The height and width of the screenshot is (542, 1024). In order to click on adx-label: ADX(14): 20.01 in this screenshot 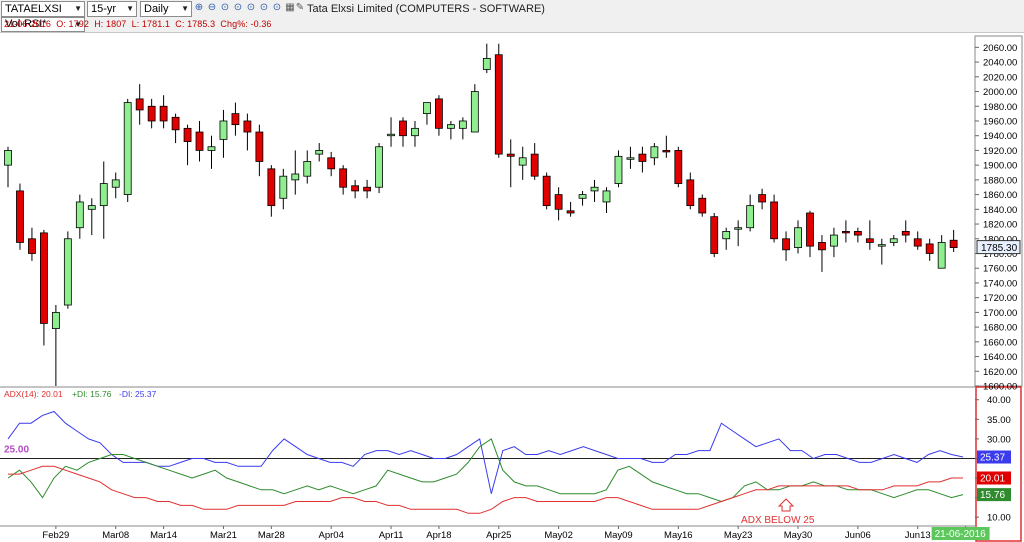, I will do `click(33, 394)`.